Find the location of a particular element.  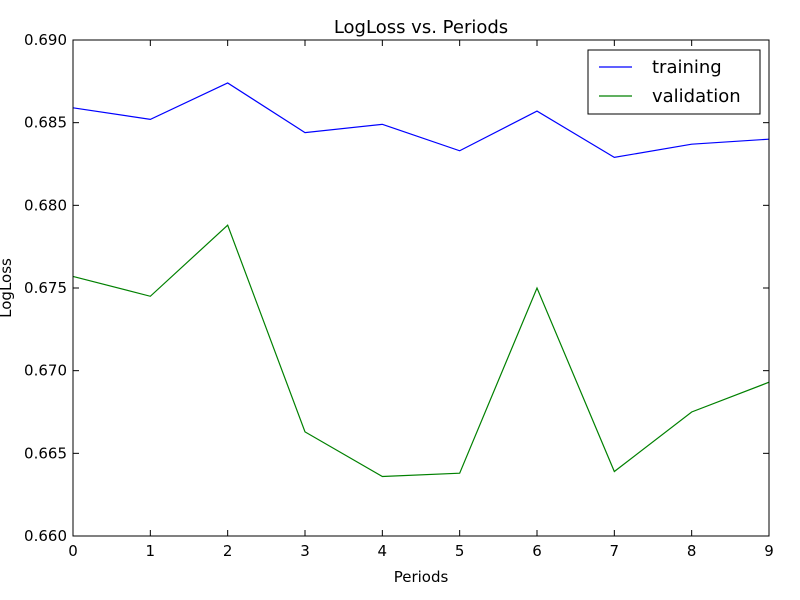

x-axis-label: Periods is located at coordinates (421, 577).